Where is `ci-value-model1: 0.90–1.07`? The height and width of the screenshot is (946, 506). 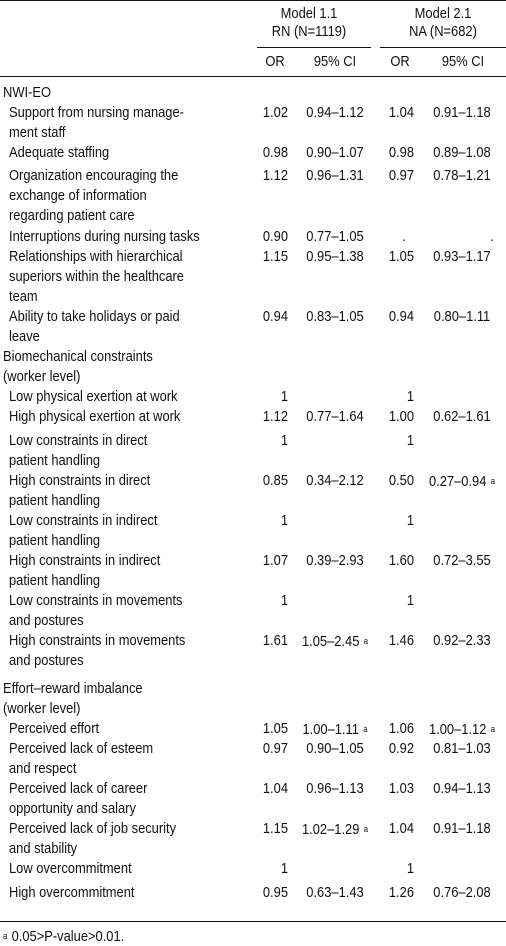
ci-value-model1: 0.90–1.07 is located at coordinates (335, 153).